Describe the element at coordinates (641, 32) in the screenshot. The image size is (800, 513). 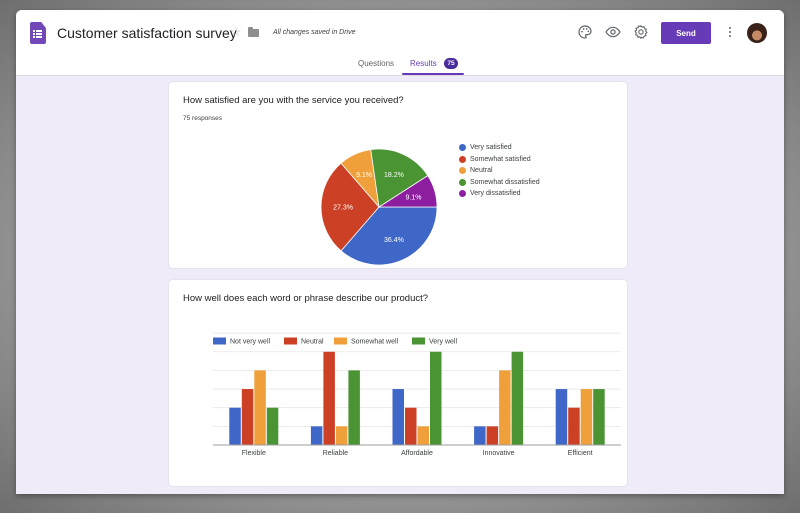
I see `gear-icon` at that location.